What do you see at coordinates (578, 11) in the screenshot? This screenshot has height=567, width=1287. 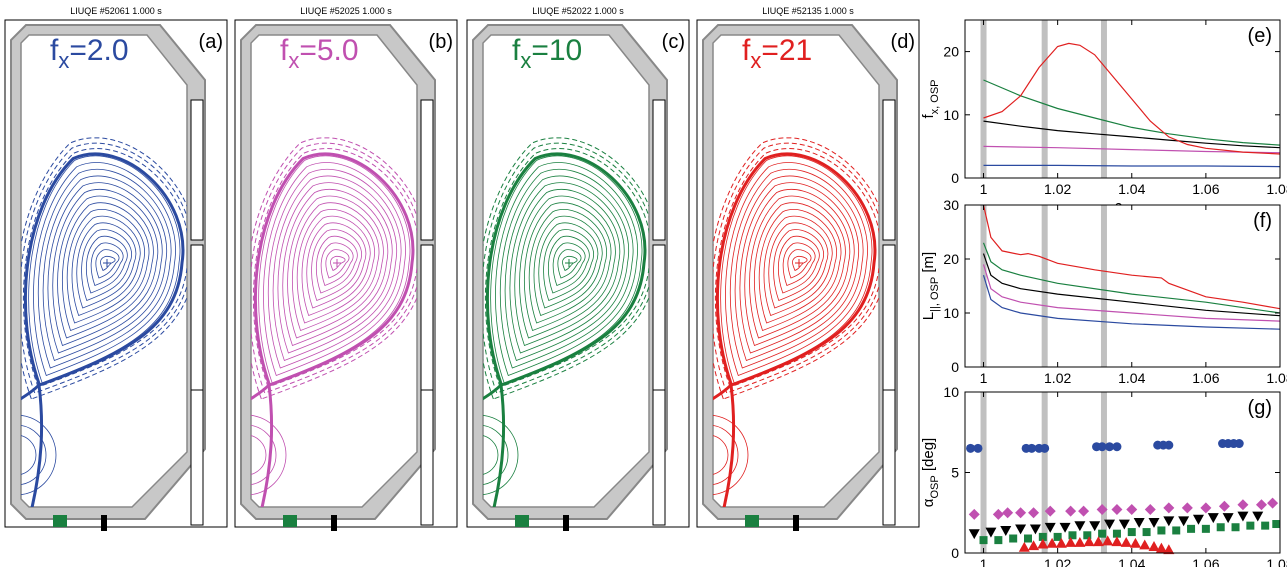 I see `shot-title: LIUQE #52022 1.000 s` at bounding box center [578, 11].